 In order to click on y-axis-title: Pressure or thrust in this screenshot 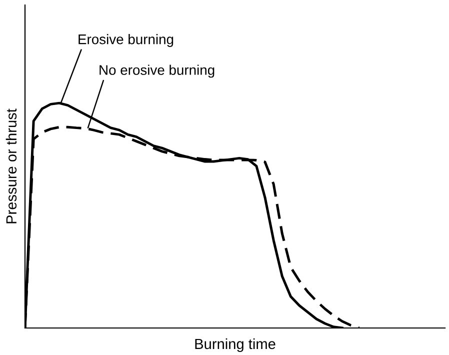, I will do `click(11, 166)`.